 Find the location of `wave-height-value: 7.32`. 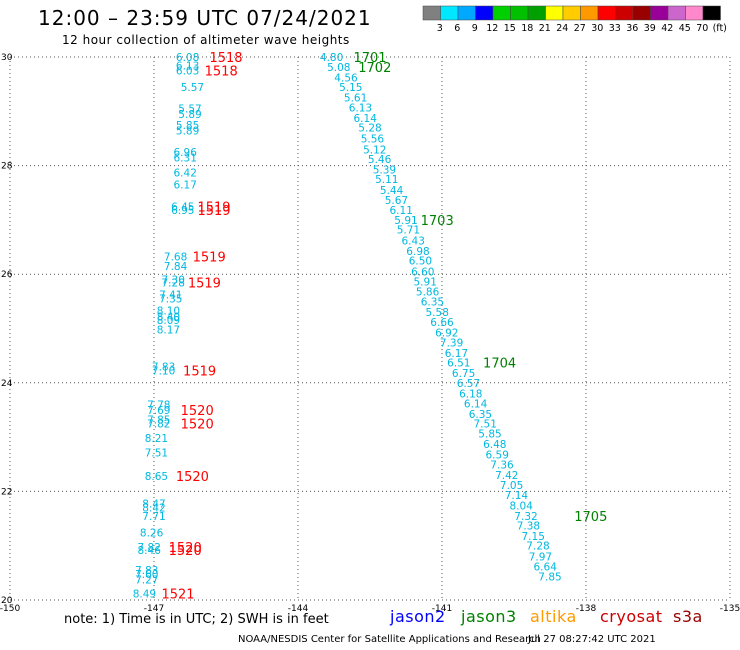

wave-height-value: 7.32 is located at coordinates (525, 517).